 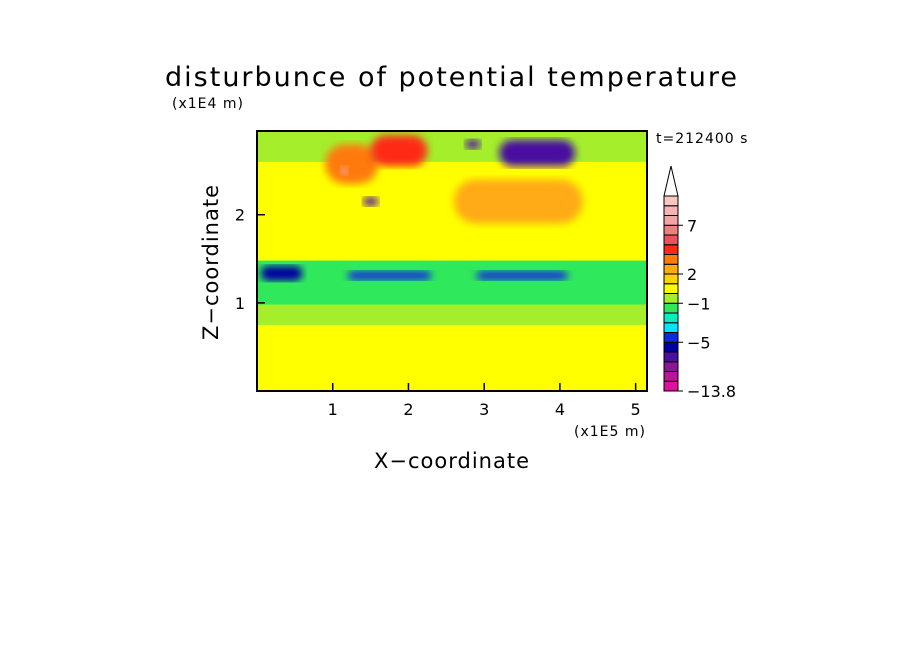 What do you see at coordinates (636, 409) in the screenshot?
I see `x-tick-label: 5` at bounding box center [636, 409].